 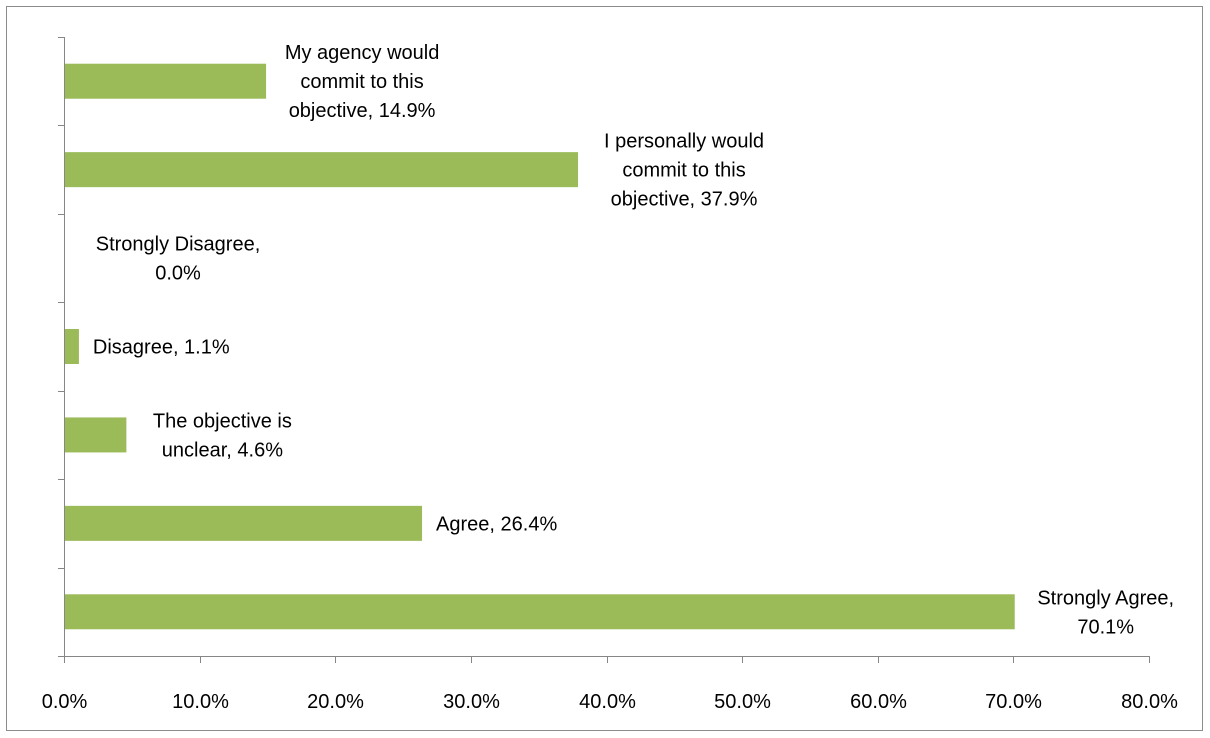 What do you see at coordinates (684, 200) in the screenshot?
I see `data-label: objective, 37.9%` at bounding box center [684, 200].